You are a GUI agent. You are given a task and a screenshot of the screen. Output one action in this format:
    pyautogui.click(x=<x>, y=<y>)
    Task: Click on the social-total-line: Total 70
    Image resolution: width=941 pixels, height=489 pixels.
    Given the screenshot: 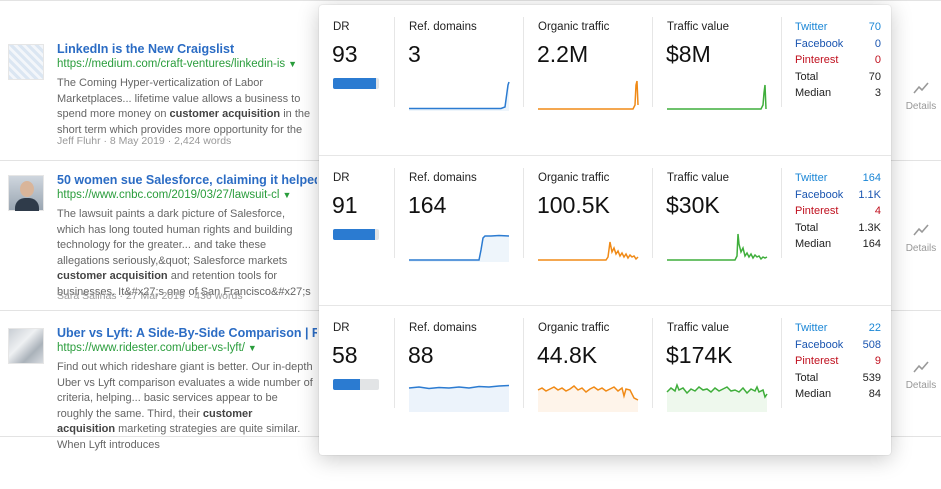 What is the action you would take?
    pyautogui.click(x=838, y=79)
    